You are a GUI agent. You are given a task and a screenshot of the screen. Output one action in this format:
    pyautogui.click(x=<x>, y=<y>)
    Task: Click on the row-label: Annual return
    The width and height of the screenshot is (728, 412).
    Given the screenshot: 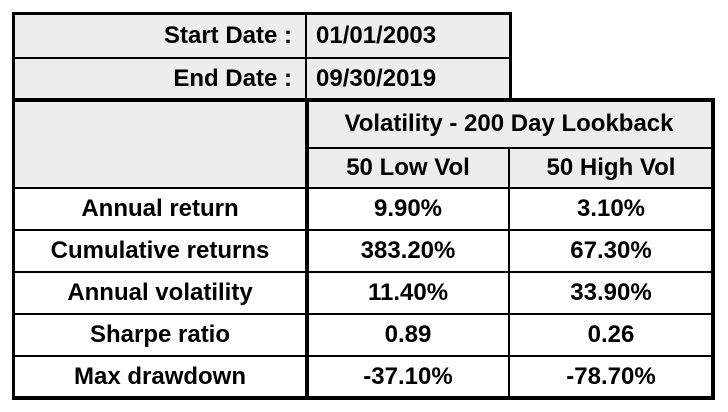 What is the action you would take?
    pyautogui.click(x=160, y=208)
    